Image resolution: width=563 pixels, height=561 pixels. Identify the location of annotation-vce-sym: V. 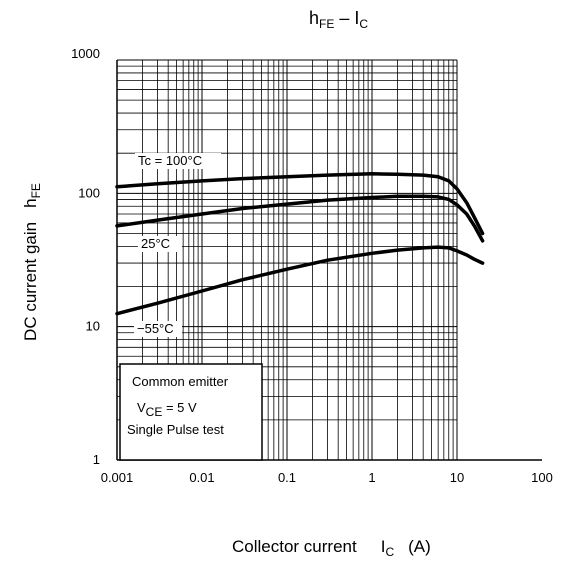
(141, 407).